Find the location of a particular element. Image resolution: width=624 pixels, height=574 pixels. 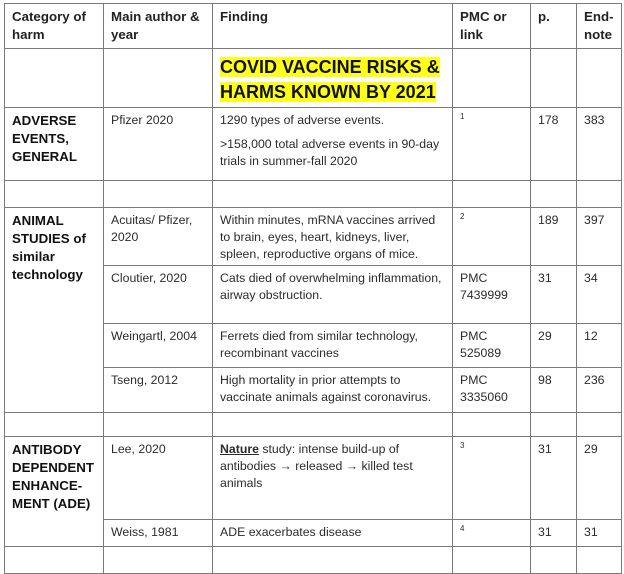

pmc: 2 is located at coordinates (491, 236).